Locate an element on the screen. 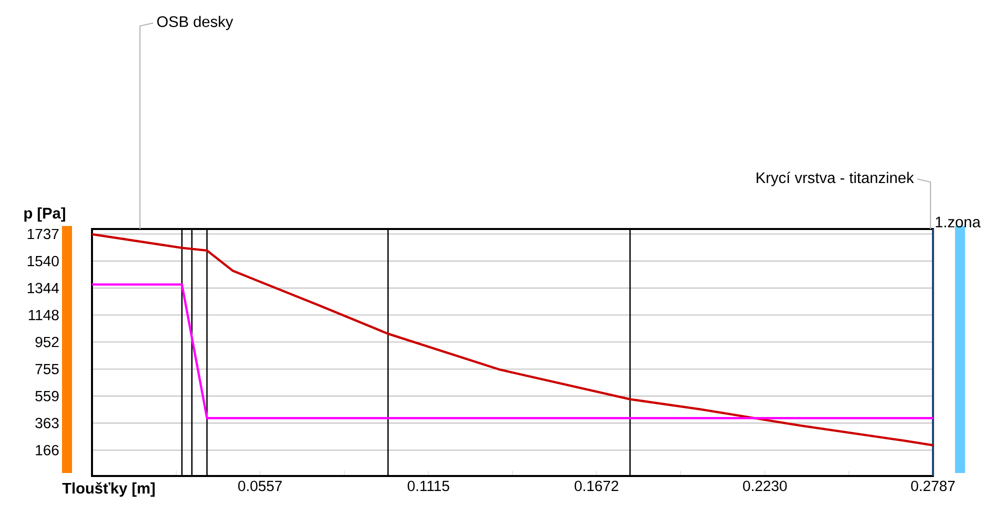  y-tick-label: 1148 is located at coordinates (43, 315).